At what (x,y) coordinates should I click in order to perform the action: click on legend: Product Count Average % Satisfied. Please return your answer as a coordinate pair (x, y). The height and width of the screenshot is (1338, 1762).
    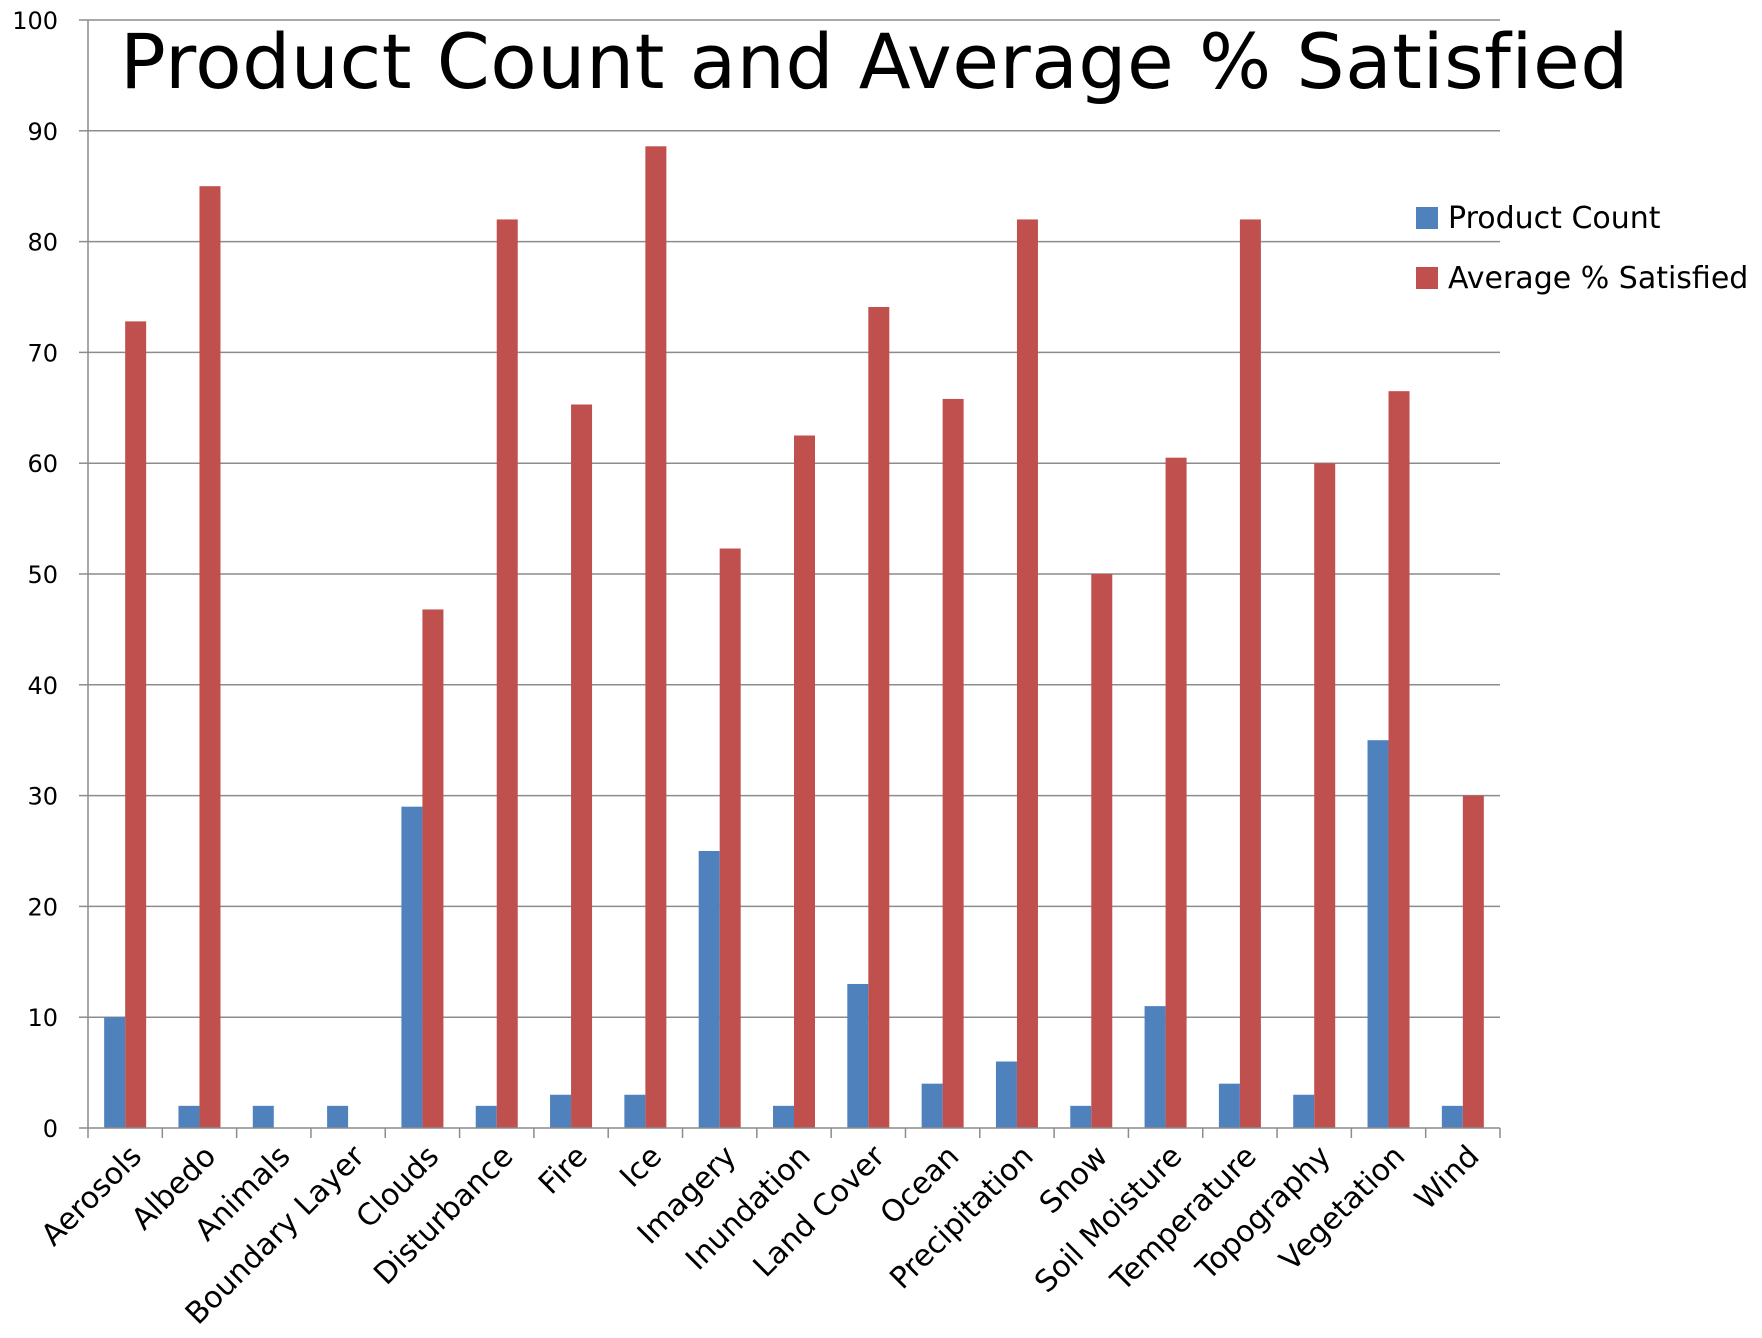
    Looking at the image, I should click on (1586, 248).